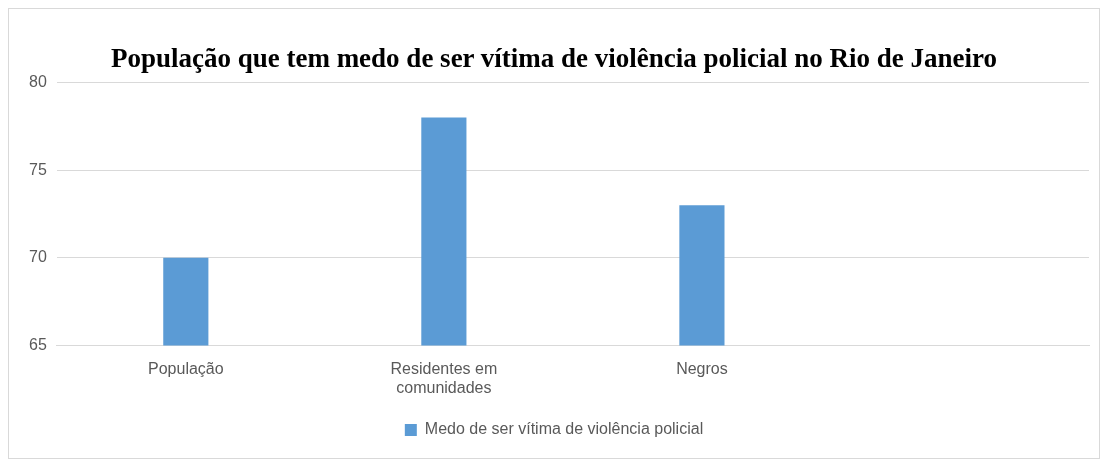  What do you see at coordinates (38, 257) in the screenshot?
I see `y-tick-label: 70` at bounding box center [38, 257].